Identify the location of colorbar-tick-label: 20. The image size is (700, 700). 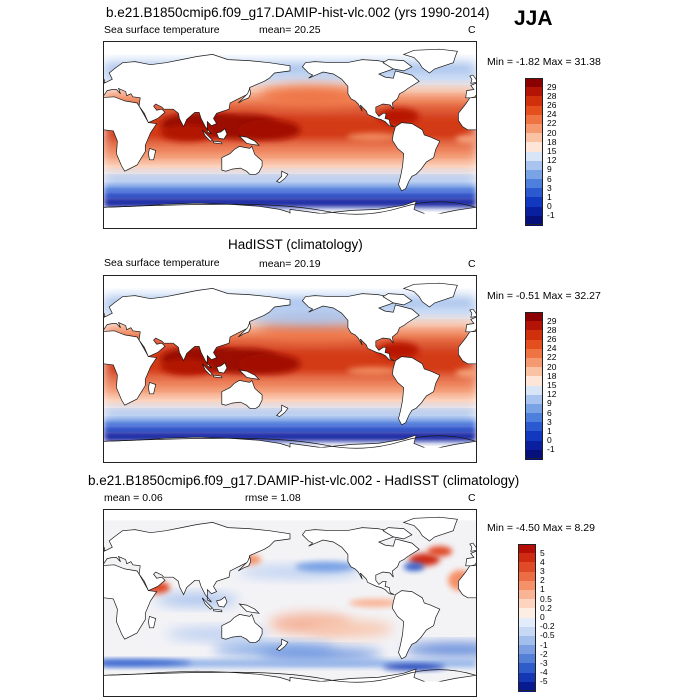
(552, 132).